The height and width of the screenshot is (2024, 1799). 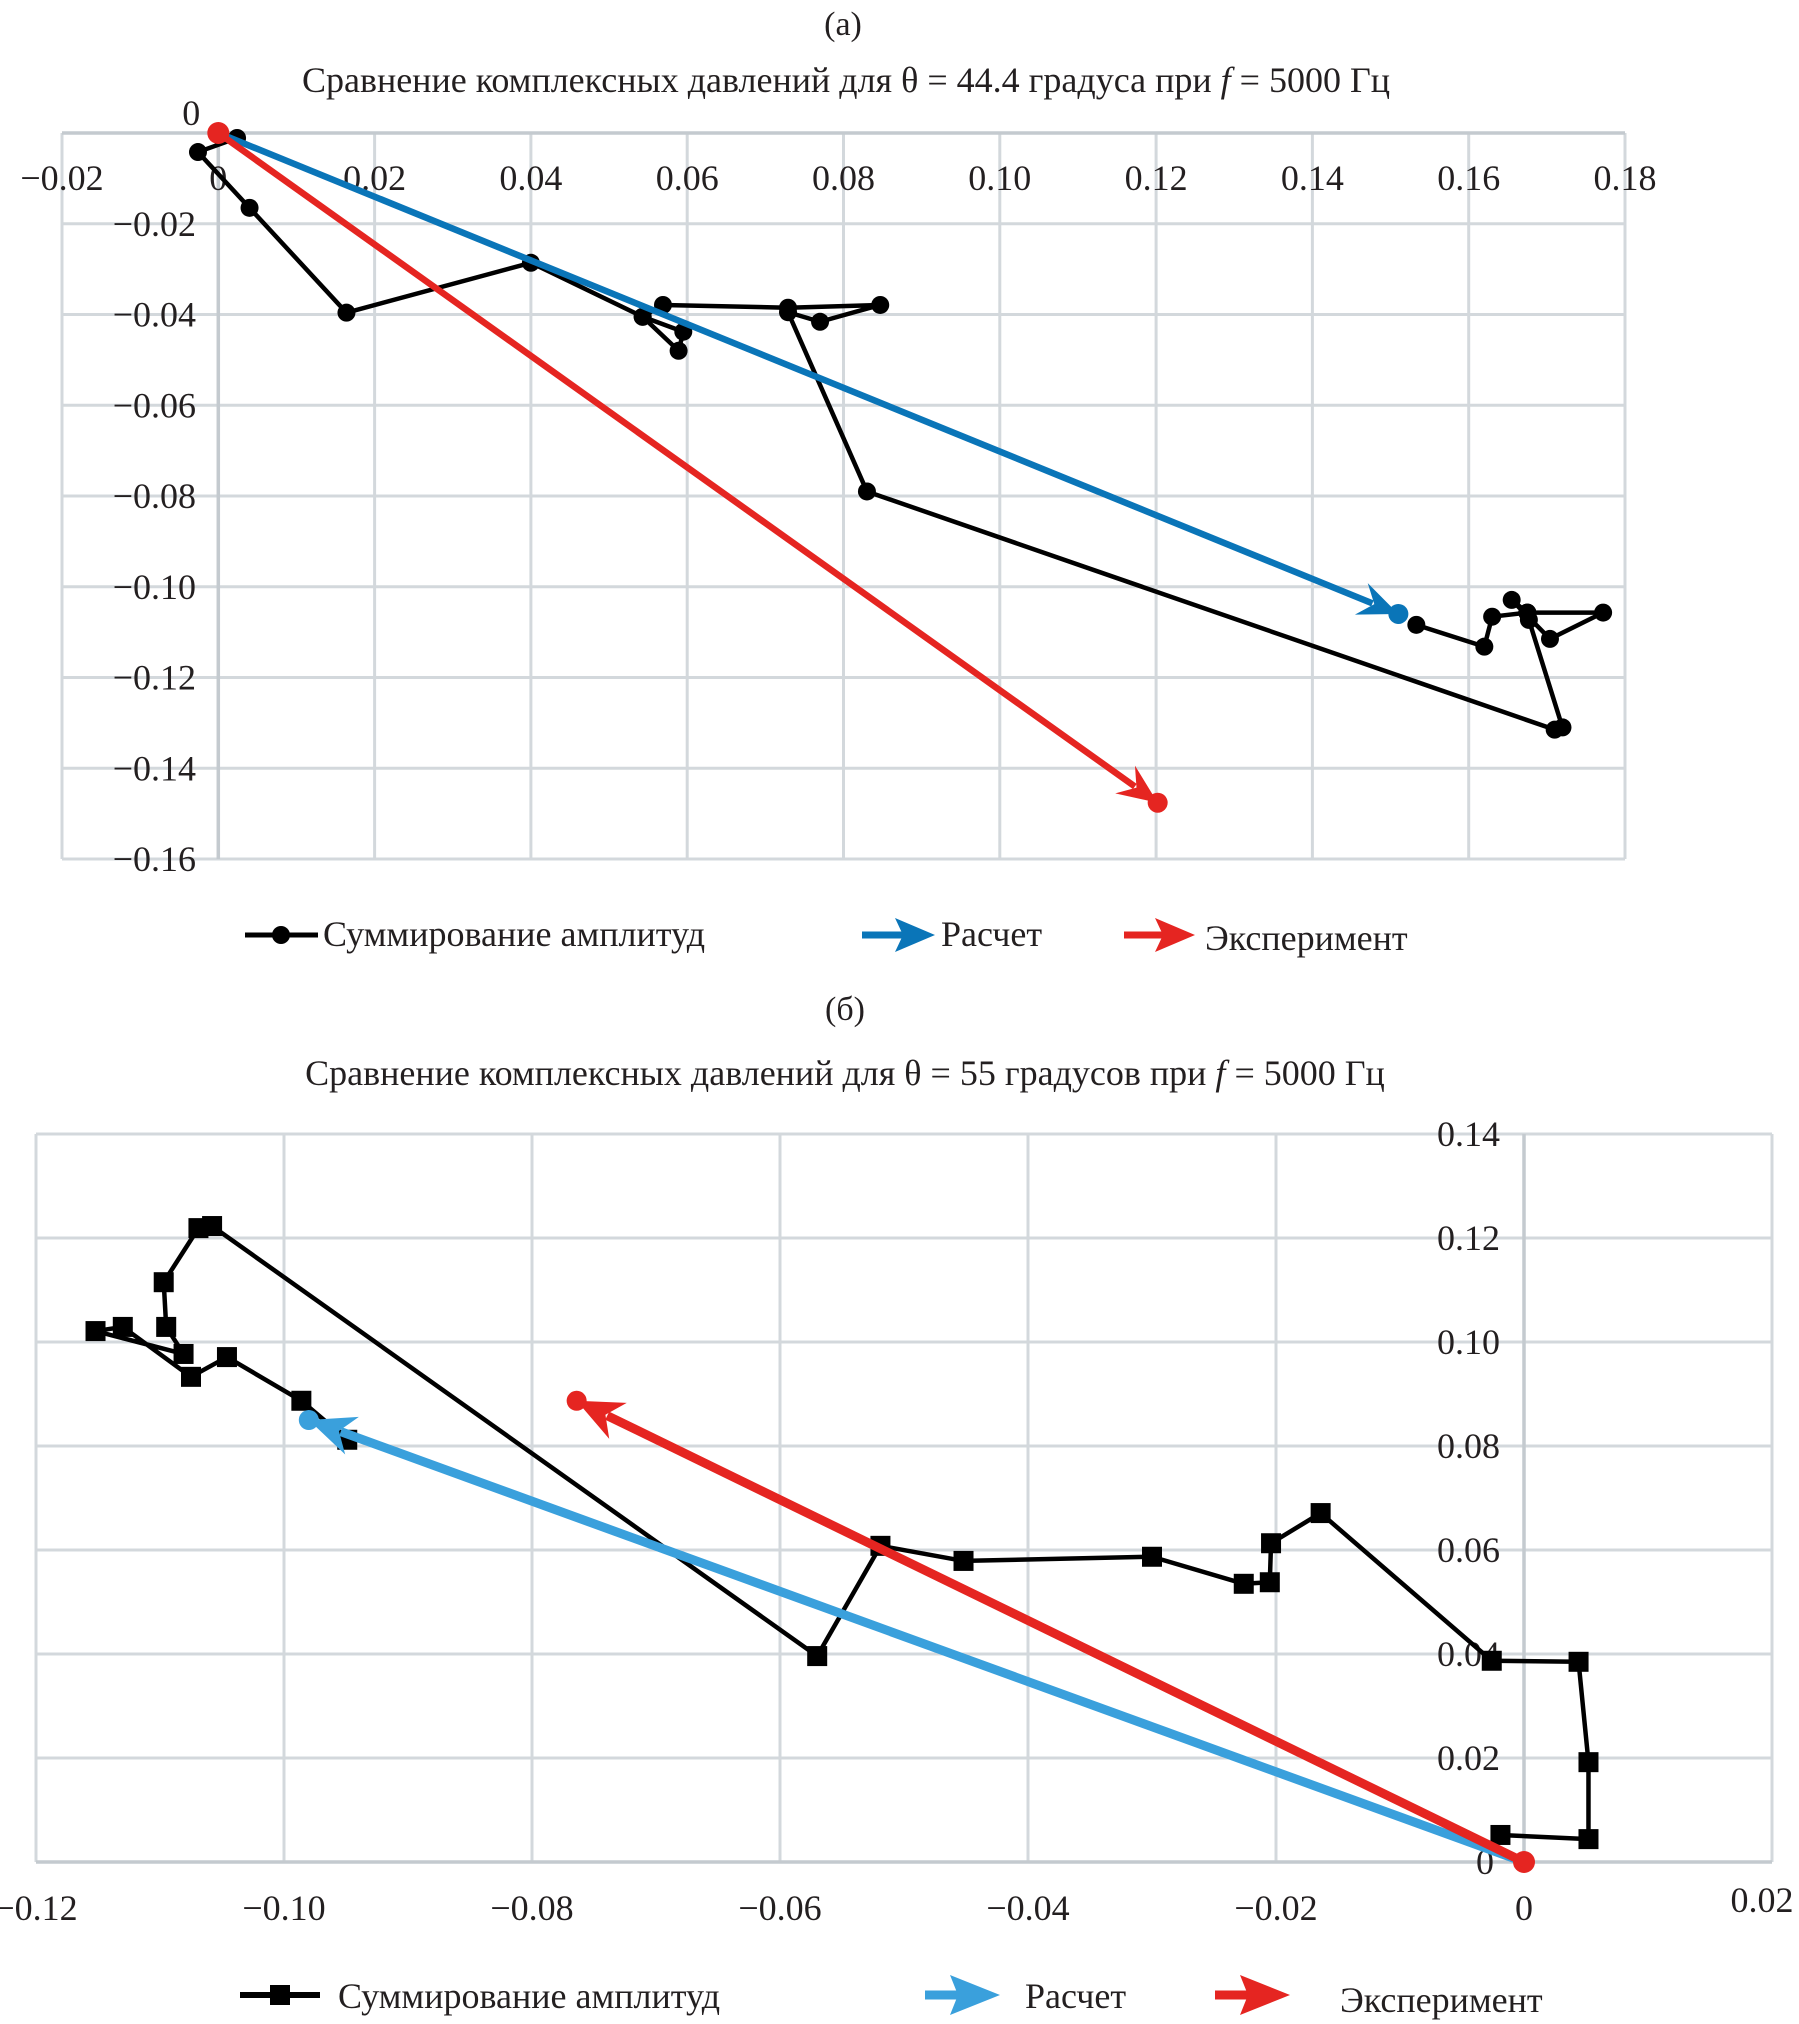 What do you see at coordinates (1312, 178) in the screenshot?
I see `x-tick-label: 0.14` at bounding box center [1312, 178].